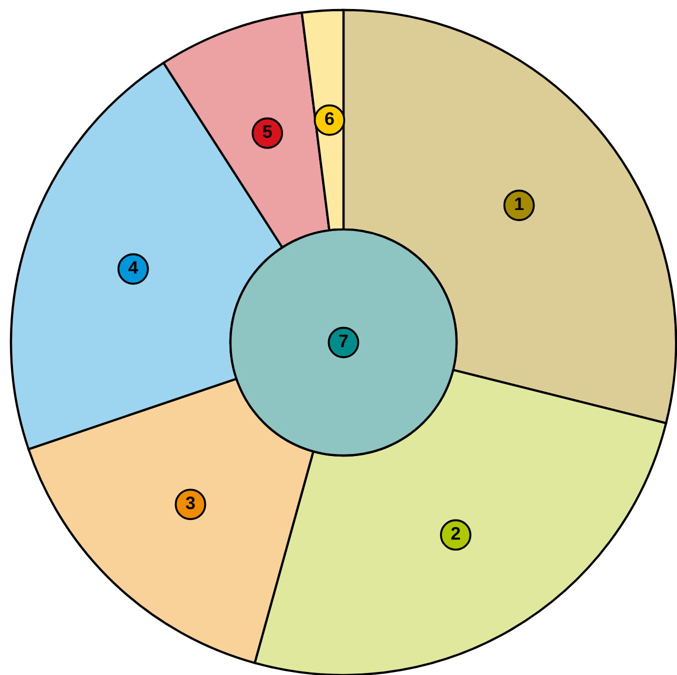 This screenshot has height=675, width=677. Describe the element at coordinates (133, 267) in the screenshot. I see `slice-label: 4` at that location.